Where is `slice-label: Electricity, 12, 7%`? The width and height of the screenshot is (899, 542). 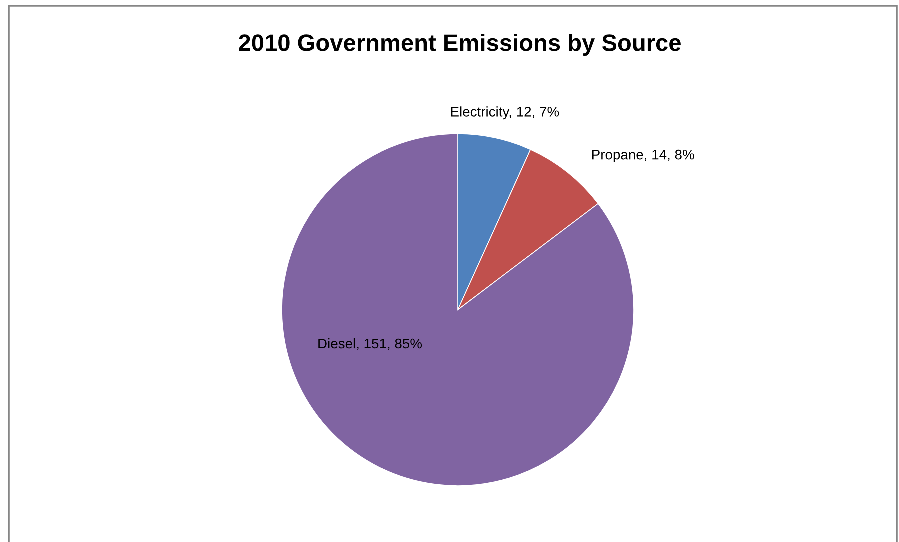
slice-label: Electricity, 12, 7% is located at coordinates (505, 113).